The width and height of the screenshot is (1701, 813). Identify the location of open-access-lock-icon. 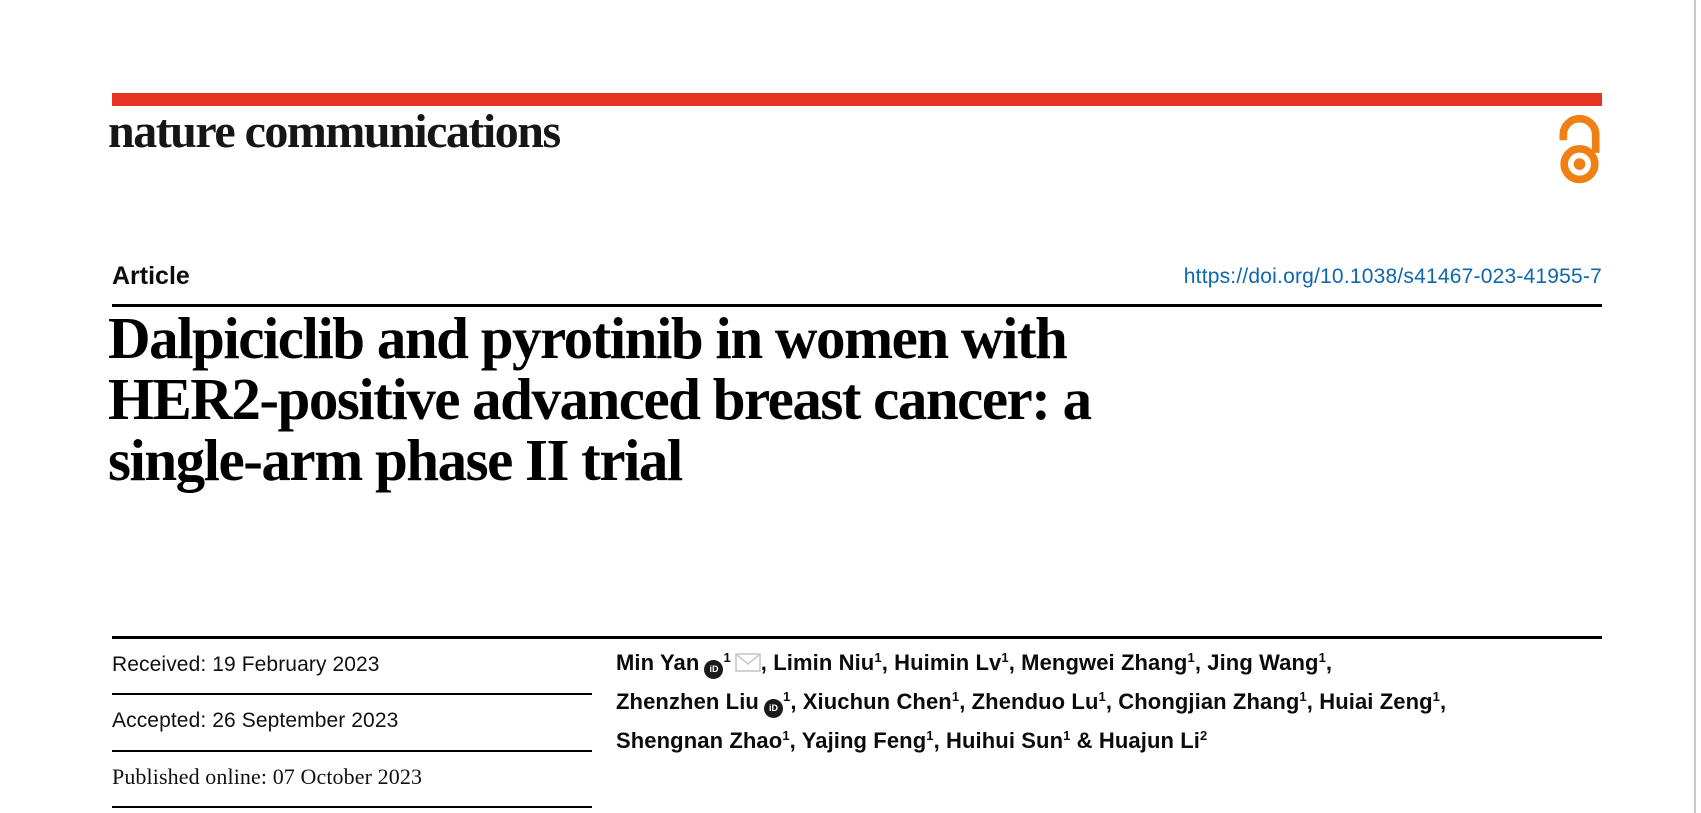
(1579, 149).